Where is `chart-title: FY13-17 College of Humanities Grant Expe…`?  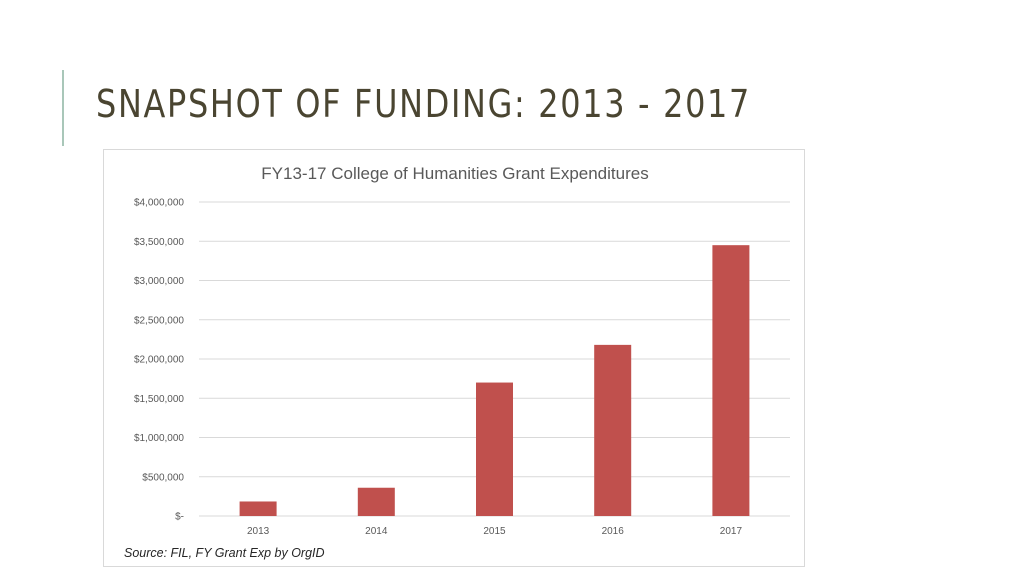 chart-title: FY13-17 College of Humanities Grant Expe… is located at coordinates (454, 173).